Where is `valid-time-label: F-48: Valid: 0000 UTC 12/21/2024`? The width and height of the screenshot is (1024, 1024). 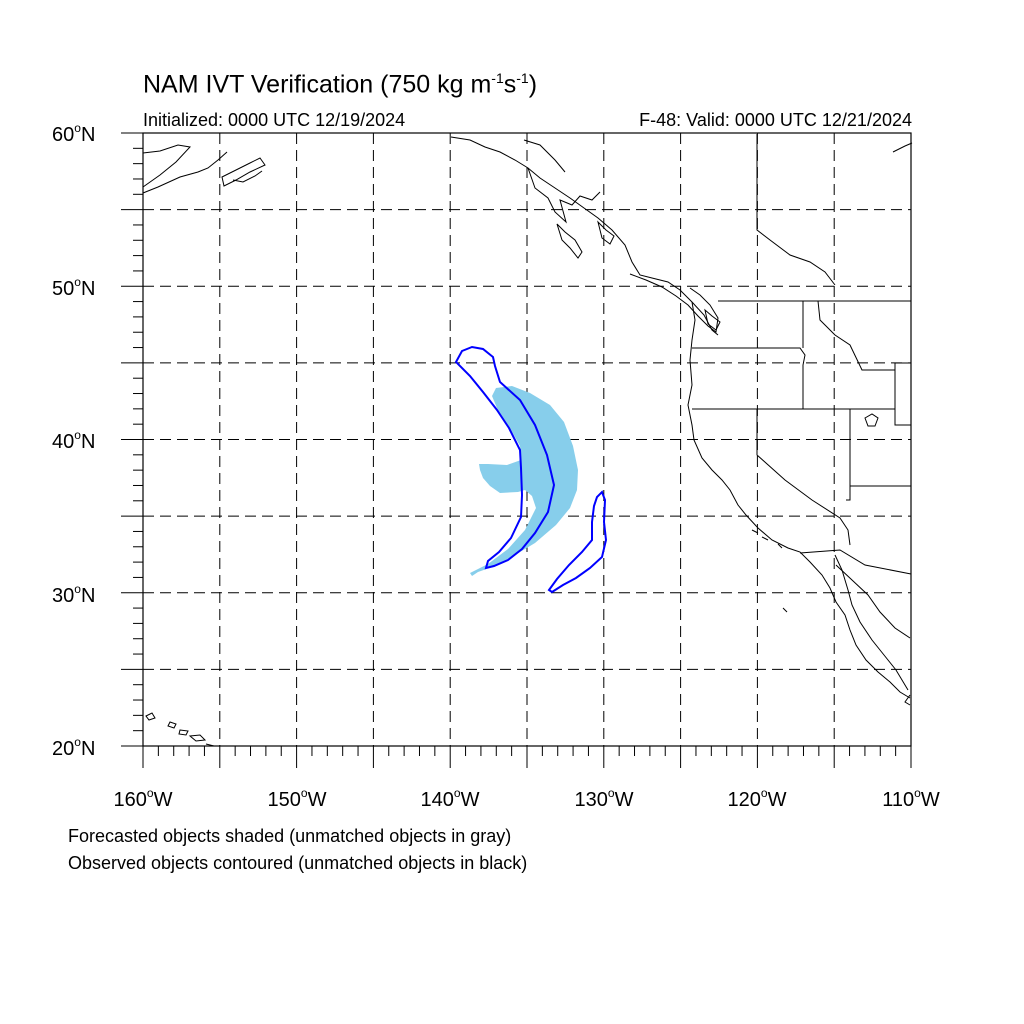 valid-time-label: F-48: Valid: 0000 UTC 12/21/2024 is located at coordinates (775, 120).